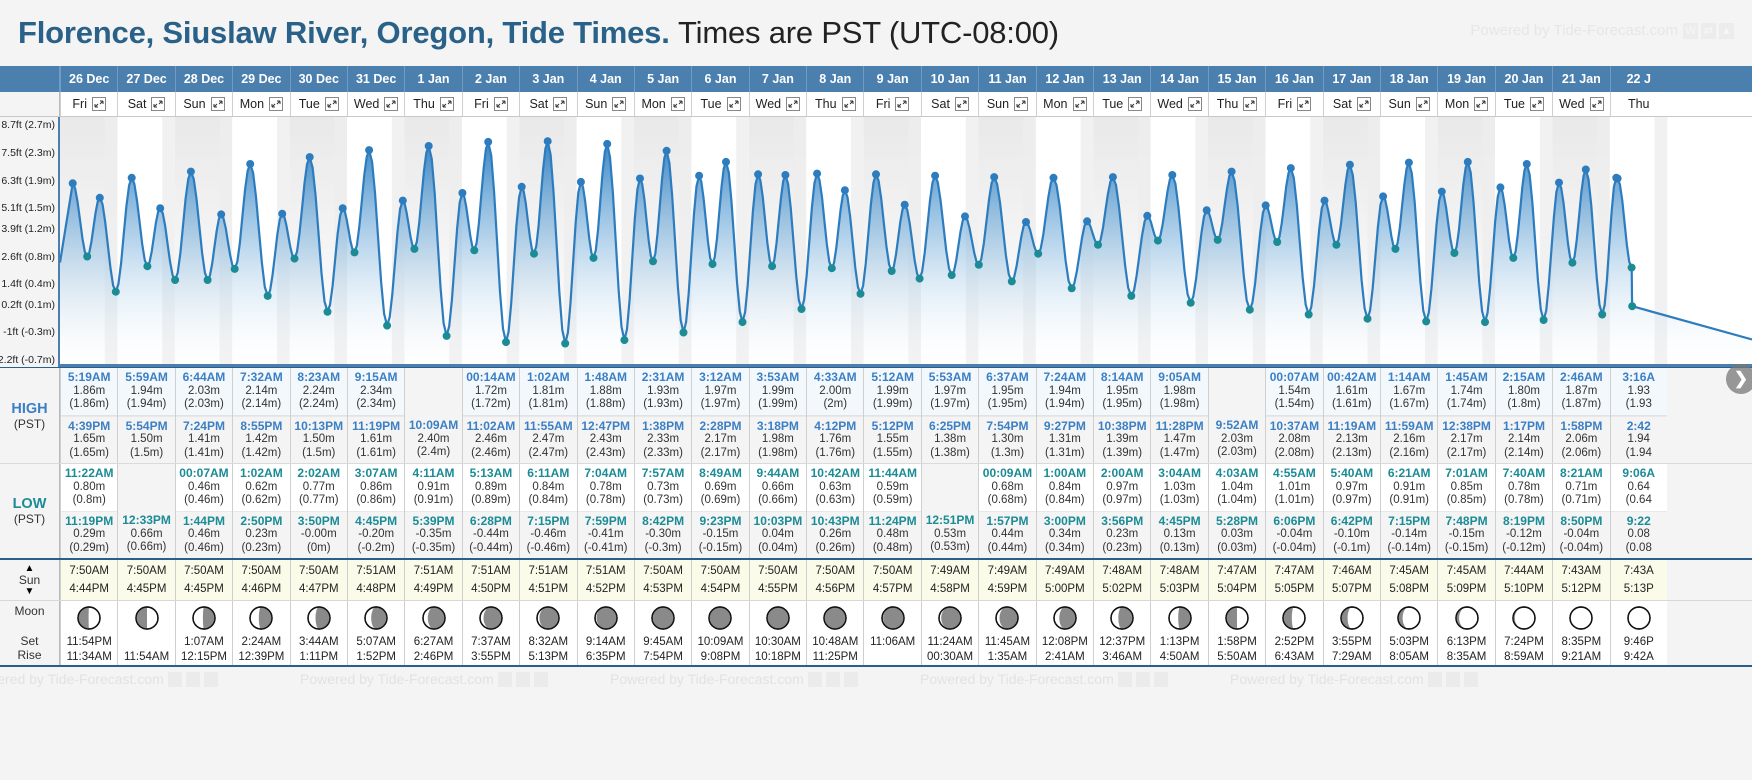 This screenshot has width=1752, height=780. I want to click on tide-time: 9:06A, so click(1639, 473).